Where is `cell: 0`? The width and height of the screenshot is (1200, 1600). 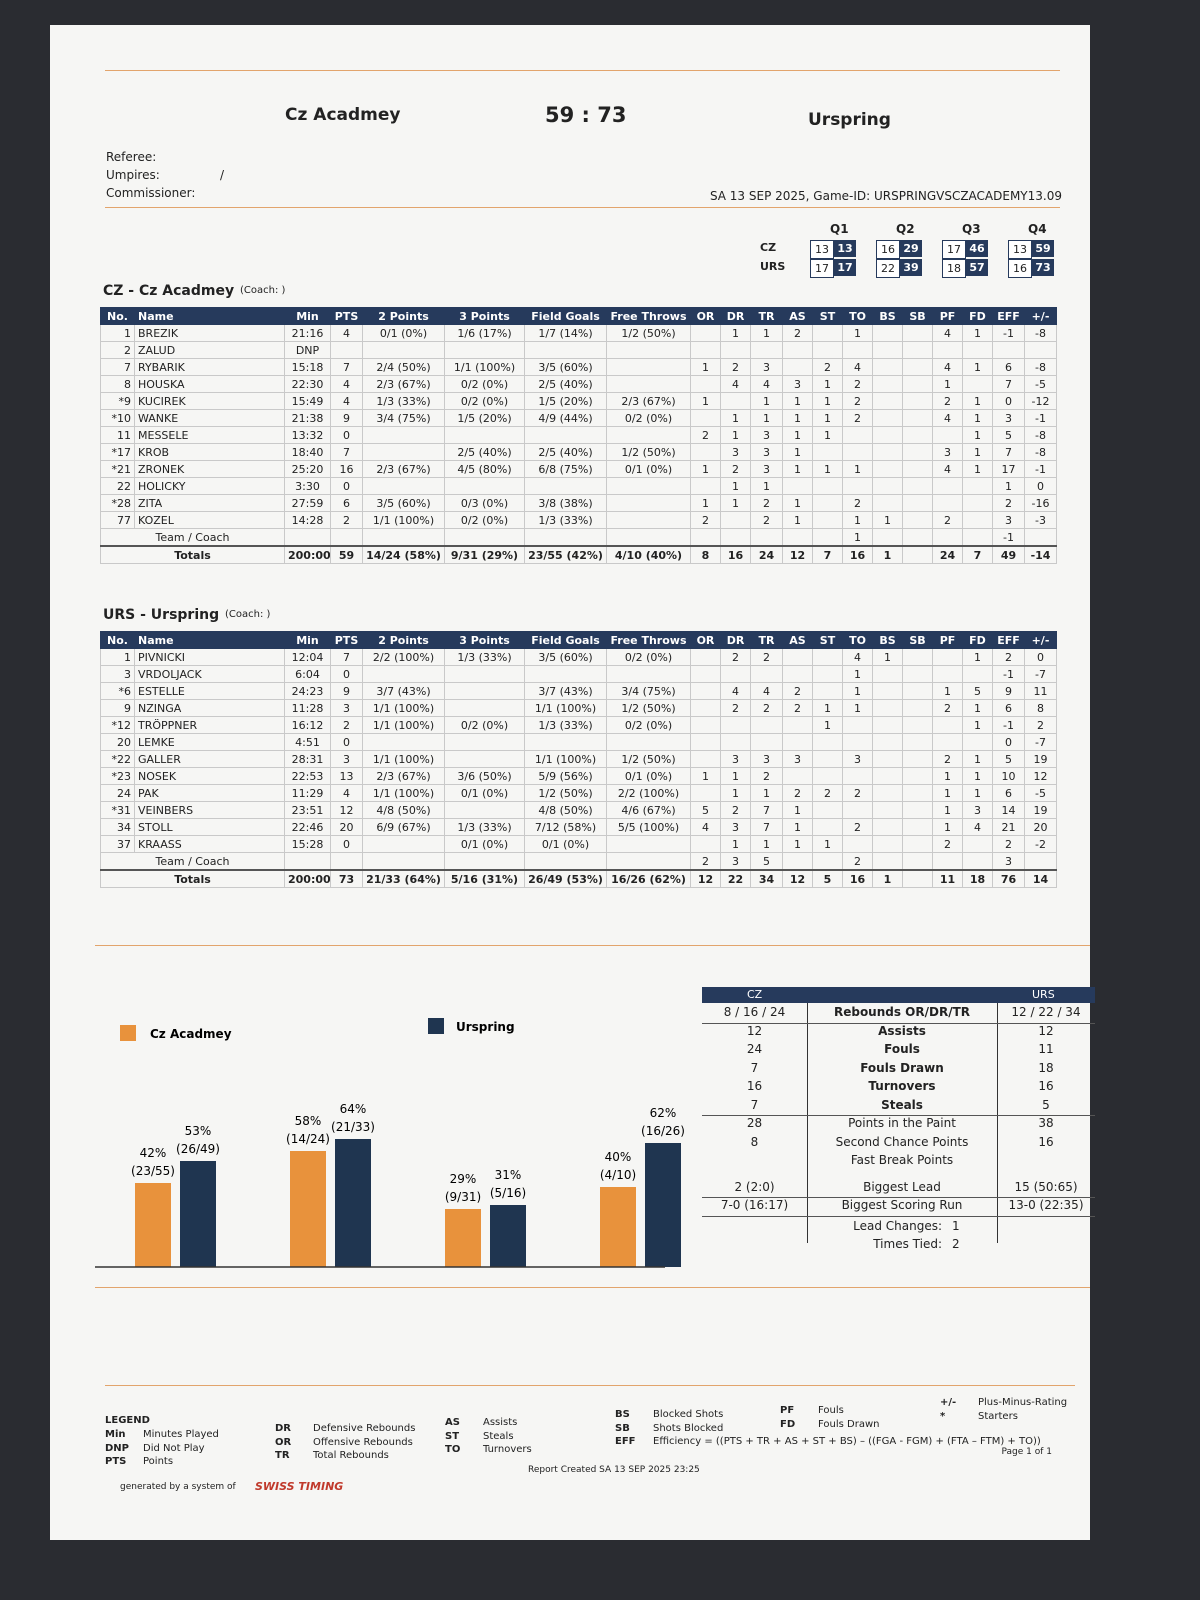
cell: 0 is located at coordinates (346, 674).